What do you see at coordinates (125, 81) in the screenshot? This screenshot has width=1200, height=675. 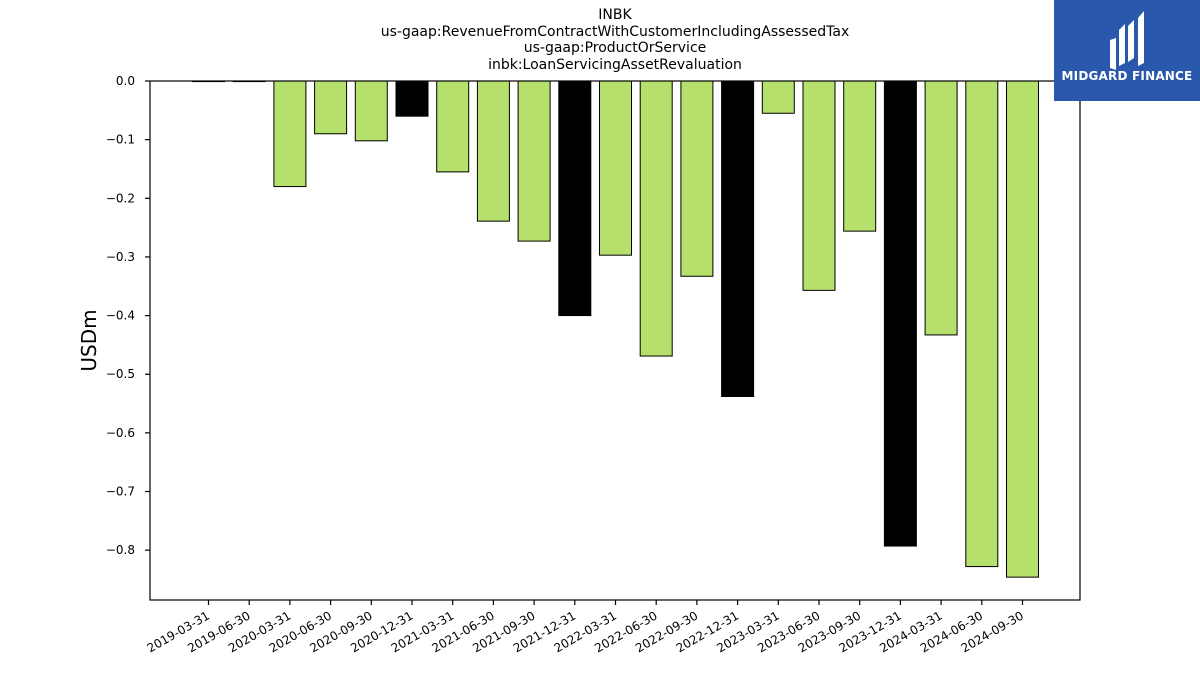 I see `y-tick-label: 0.0` at bounding box center [125, 81].